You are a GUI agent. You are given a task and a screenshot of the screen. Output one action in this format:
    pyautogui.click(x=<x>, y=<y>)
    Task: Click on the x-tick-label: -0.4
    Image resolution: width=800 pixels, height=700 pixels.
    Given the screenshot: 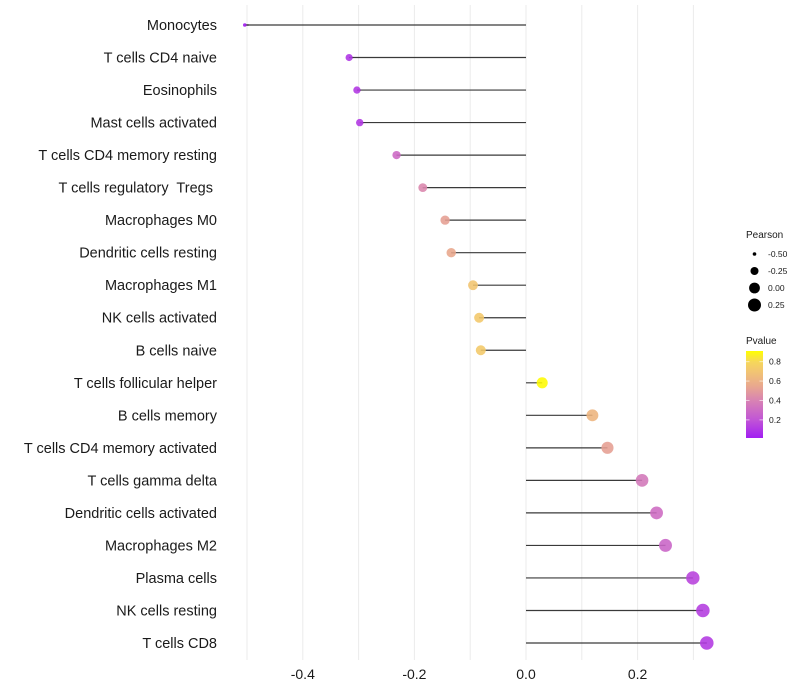 What is the action you would take?
    pyautogui.click(x=303, y=674)
    